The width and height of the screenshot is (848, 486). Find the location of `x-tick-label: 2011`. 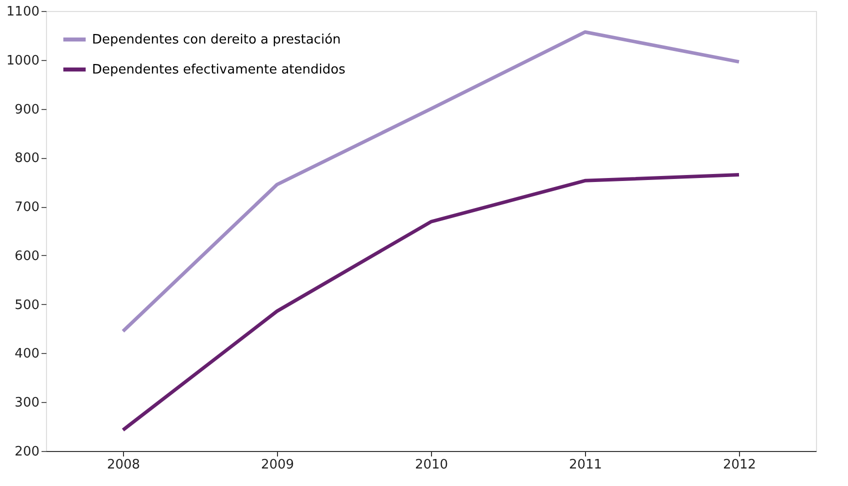

x-tick-label: 2011 is located at coordinates (585, 465).